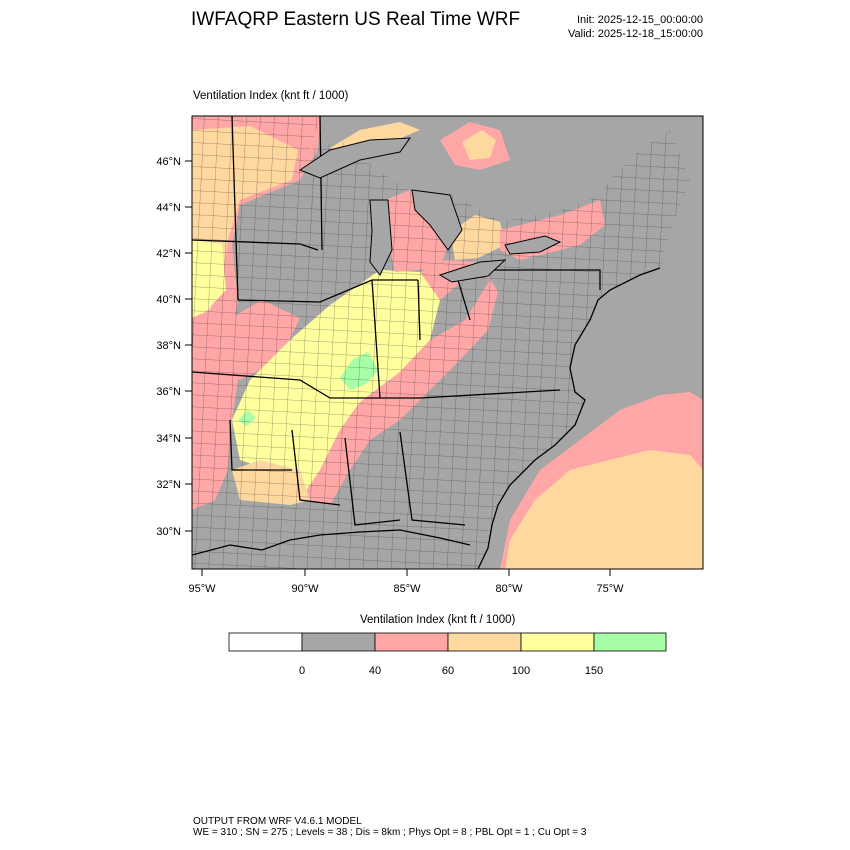 This screenshot has height=850, width=850. What do you see at coordinates (640, 20) in the screenshot?
I see `init-time: Init: 2025-12-15_00:00:00` at bounding box center [640, 20].